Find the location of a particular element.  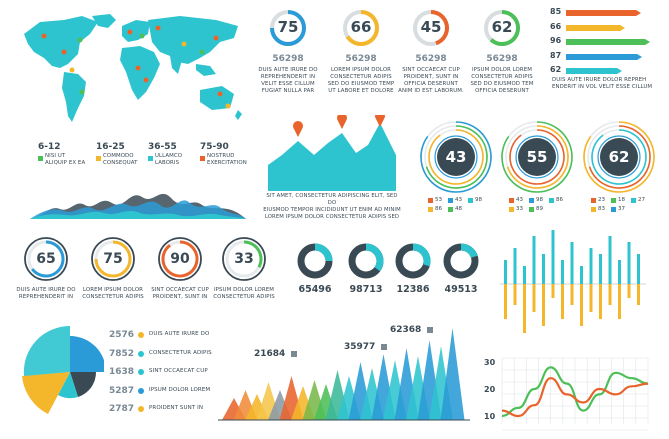

ring-legend-item: 83 is located at coordinates (598, 209).